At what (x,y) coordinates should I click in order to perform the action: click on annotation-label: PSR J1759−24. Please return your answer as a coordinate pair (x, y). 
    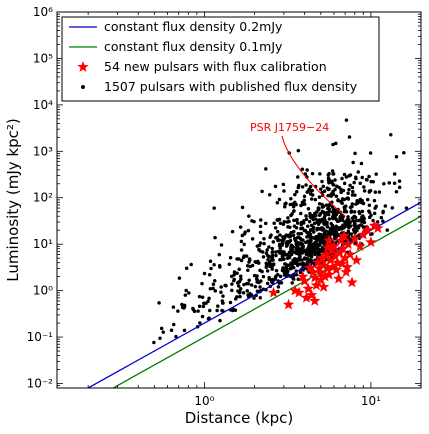
    Looking at the image, I should click on (289, 127).